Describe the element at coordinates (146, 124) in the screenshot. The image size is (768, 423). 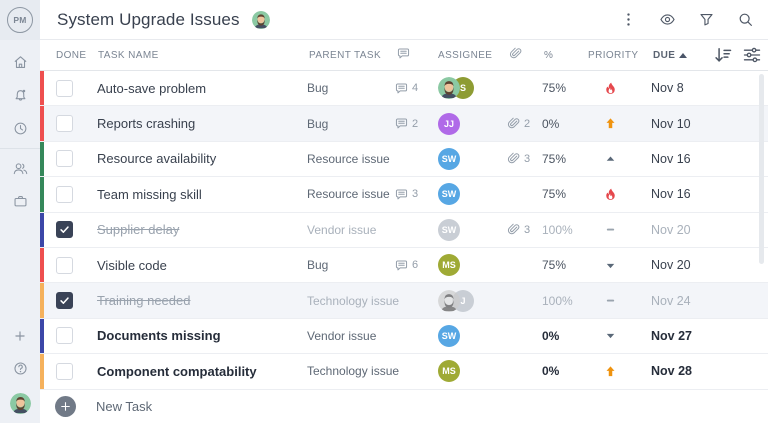
I see `task-name: Reports crashing` at that location.